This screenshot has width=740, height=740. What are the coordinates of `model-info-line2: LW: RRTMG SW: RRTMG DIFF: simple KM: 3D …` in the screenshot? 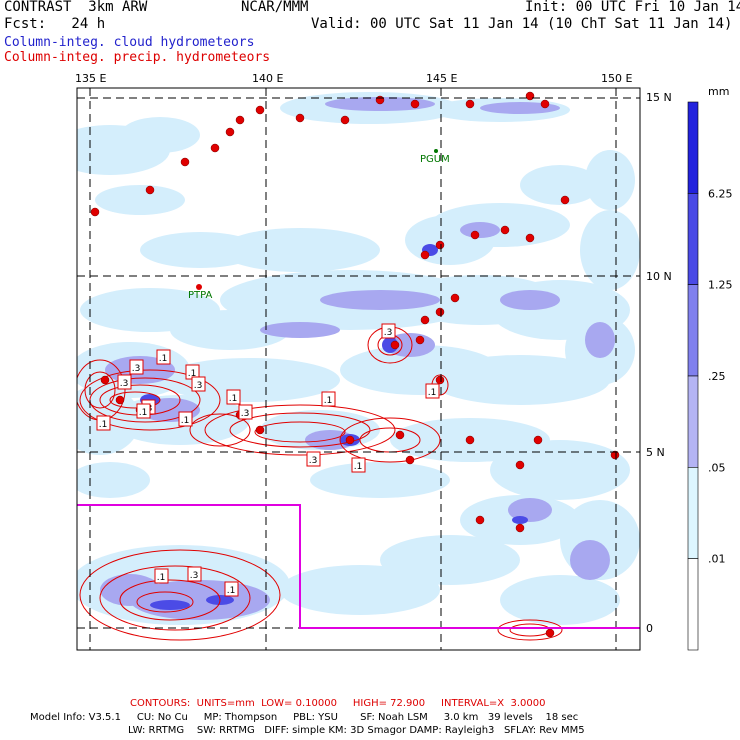 It's located at (356, 730).